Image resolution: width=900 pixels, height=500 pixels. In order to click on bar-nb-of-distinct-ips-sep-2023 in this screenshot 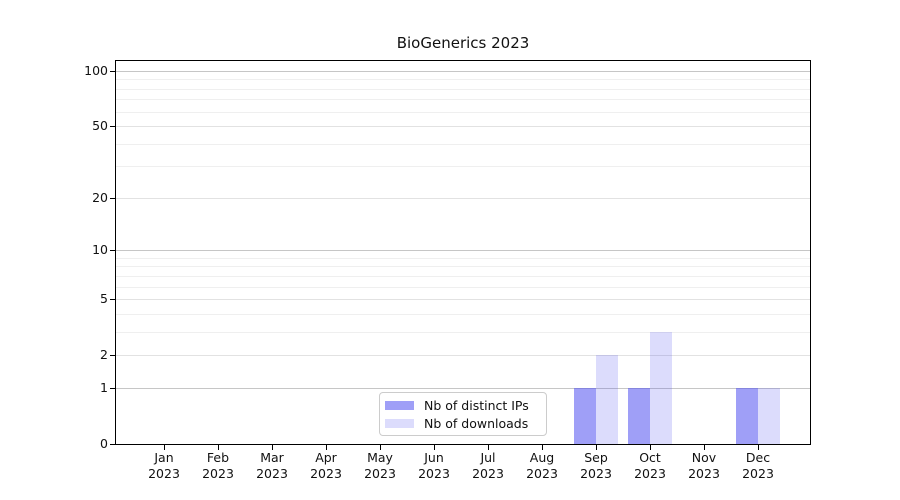, I will do `click(585, 415)`.